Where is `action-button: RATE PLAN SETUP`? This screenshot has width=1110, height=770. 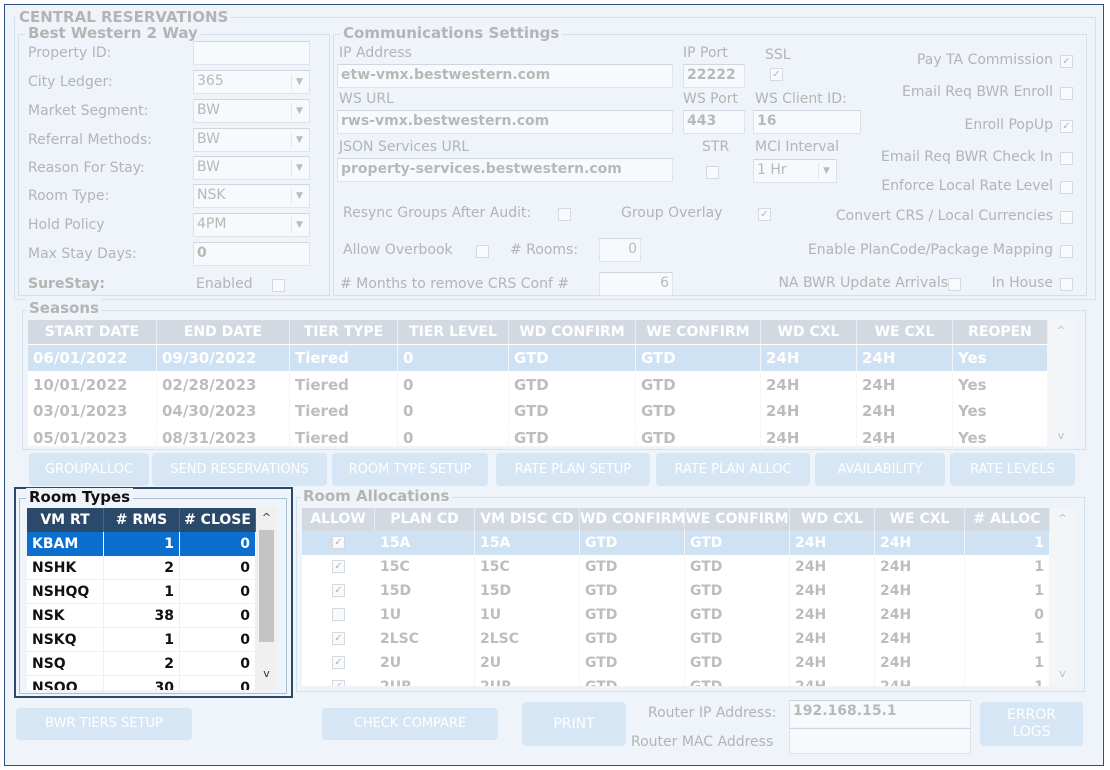 action-button: RATE PLAN SETUP is located at coordinates (573, 469).